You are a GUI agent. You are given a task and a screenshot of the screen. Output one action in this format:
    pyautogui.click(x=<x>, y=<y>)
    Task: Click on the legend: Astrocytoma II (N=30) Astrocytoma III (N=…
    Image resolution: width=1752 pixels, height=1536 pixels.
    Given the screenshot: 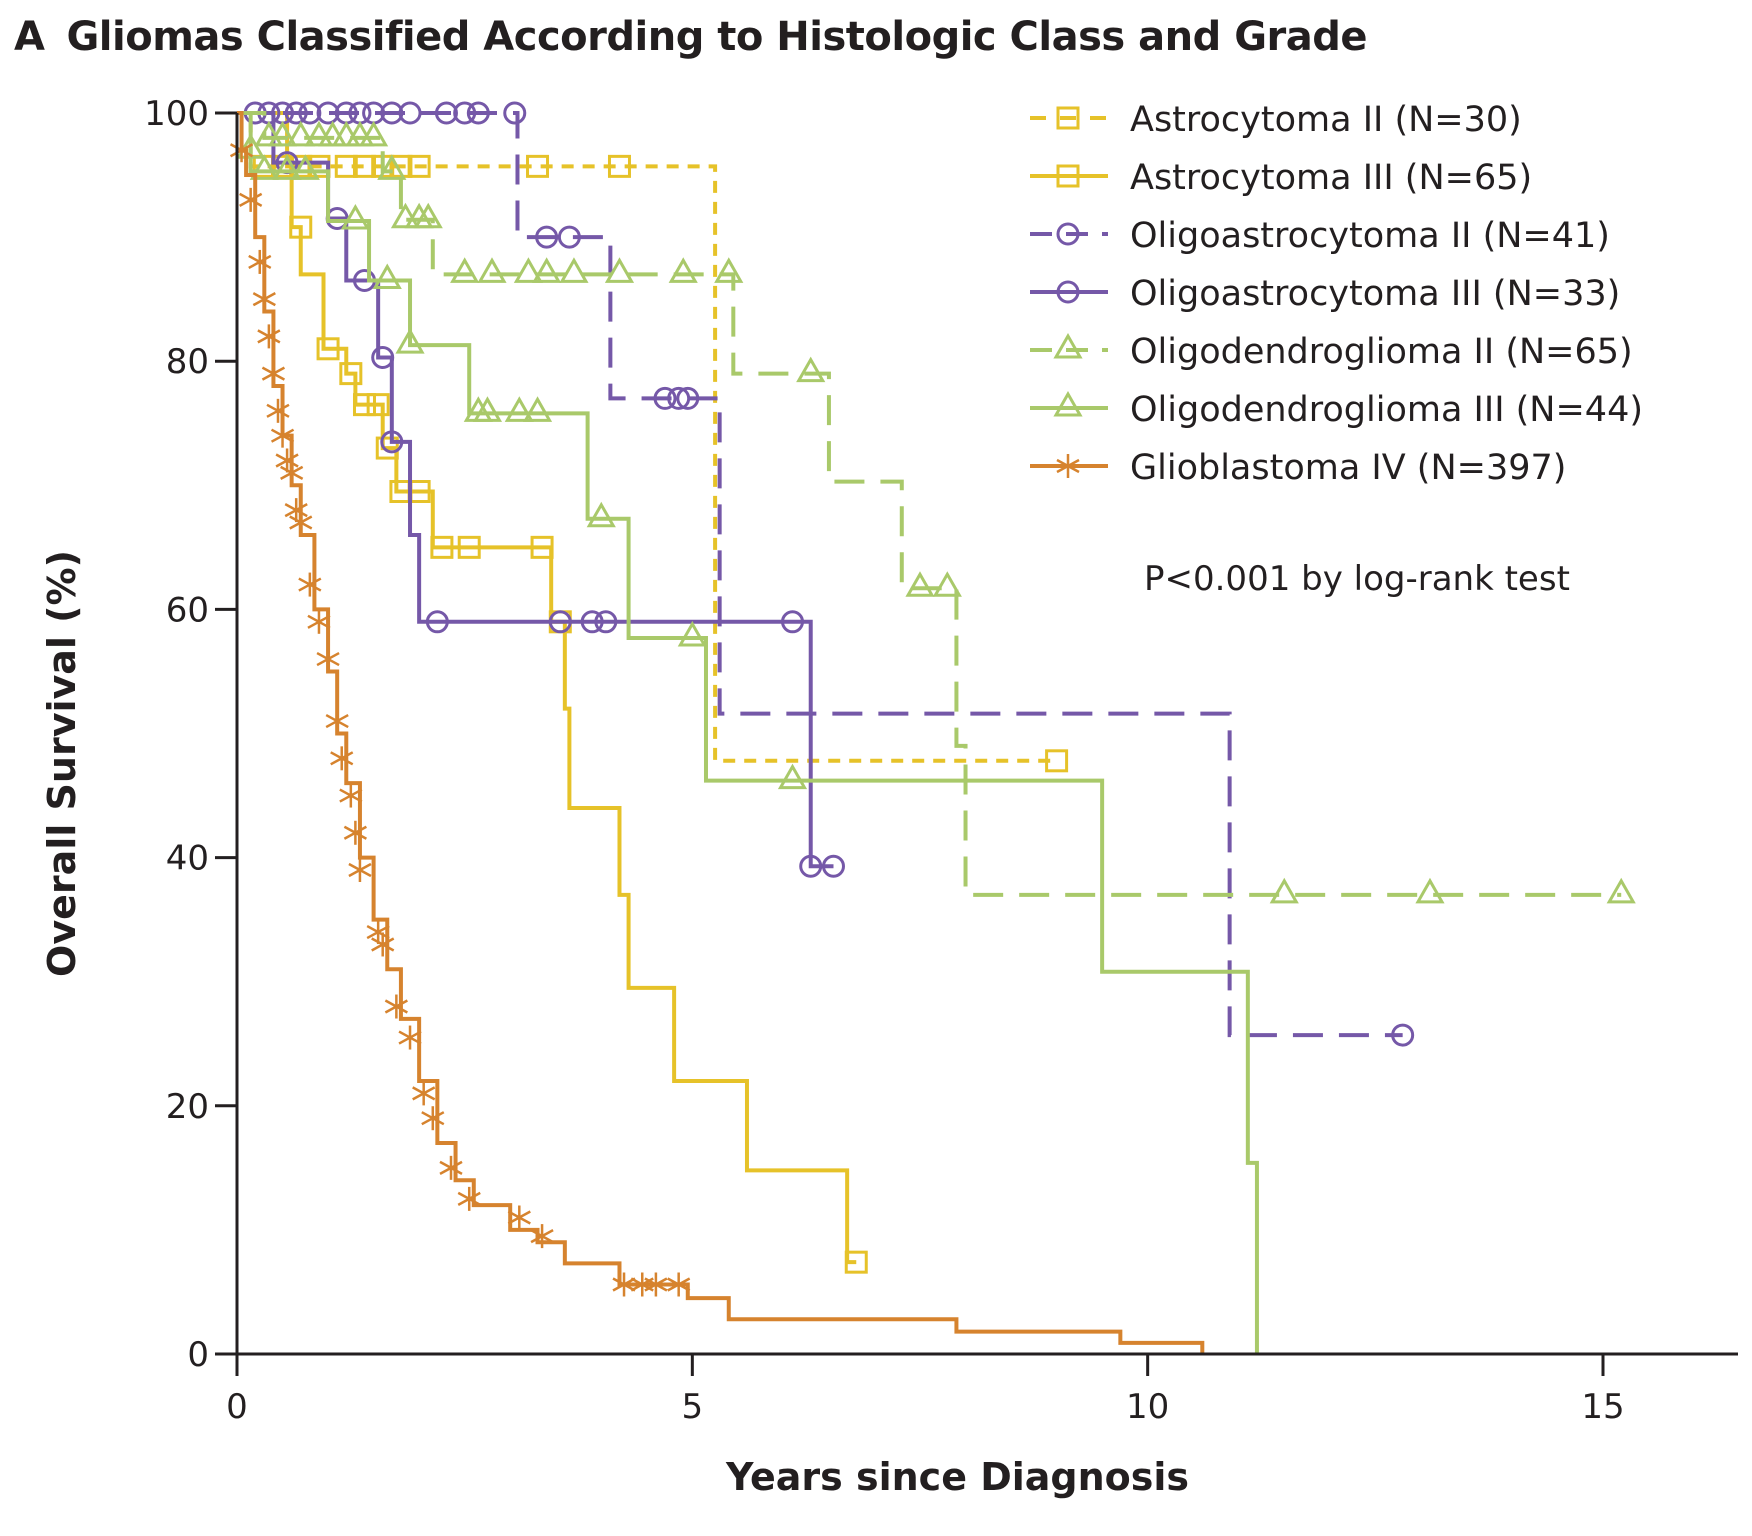 What is the action you would take?
    pyautogui.click(x=1336, y=294)
    